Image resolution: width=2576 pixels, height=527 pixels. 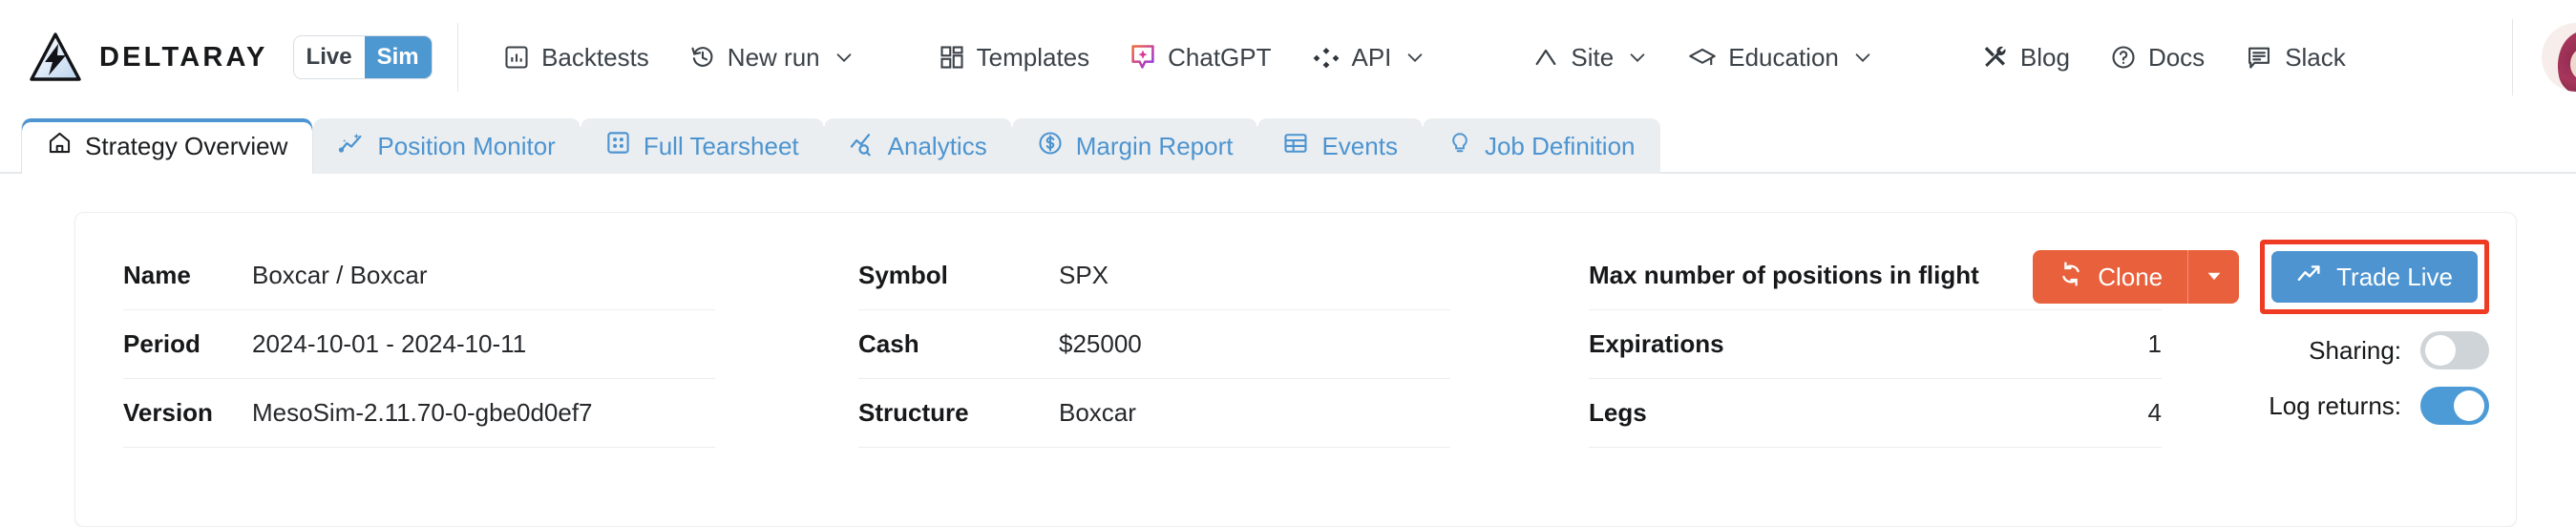 I want to click on nav-item-label: ChatGPT, so click(x=1220, y=57).